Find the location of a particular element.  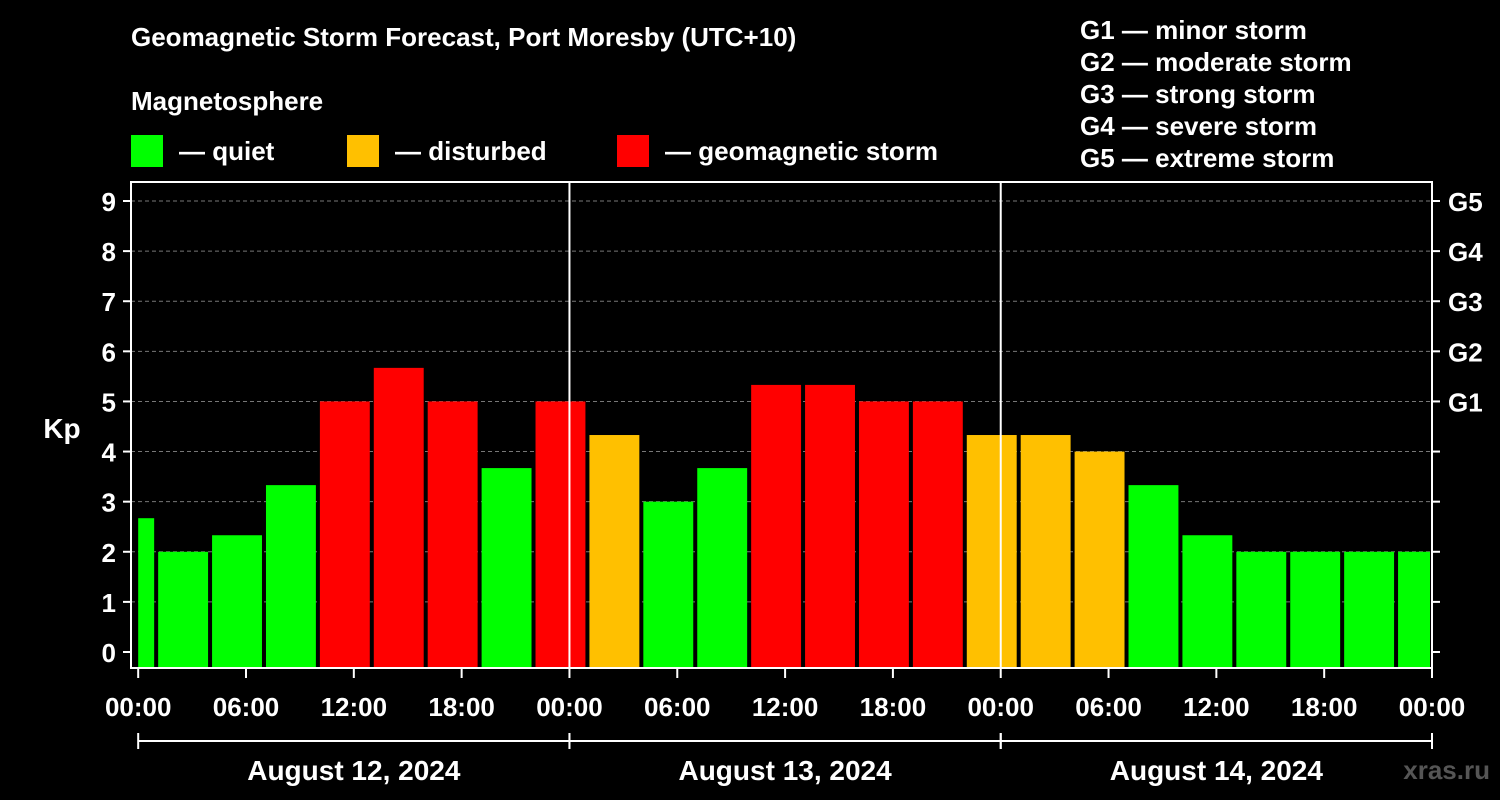

legend-swatch-quiet is located at coordinates (147, 151).